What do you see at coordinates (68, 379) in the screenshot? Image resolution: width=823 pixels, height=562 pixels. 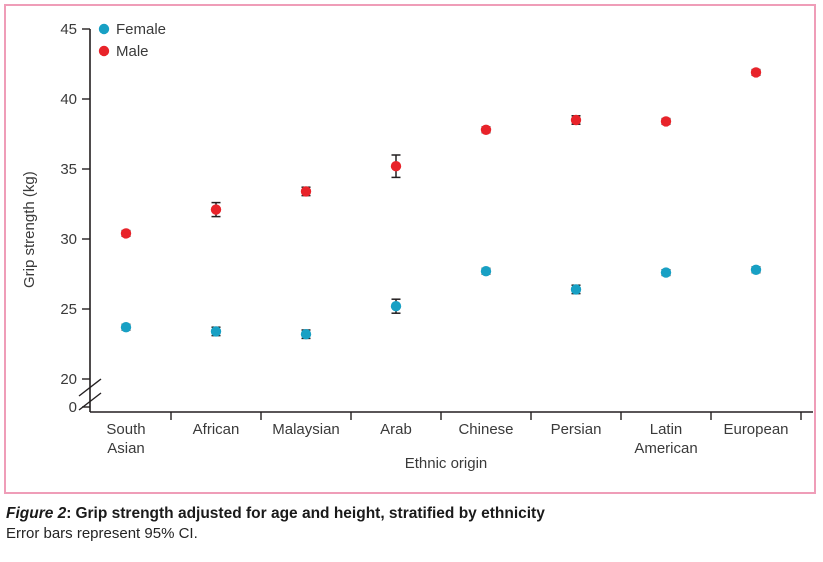 I see `y-tick-label: 20` at bounding box center [68, 379].